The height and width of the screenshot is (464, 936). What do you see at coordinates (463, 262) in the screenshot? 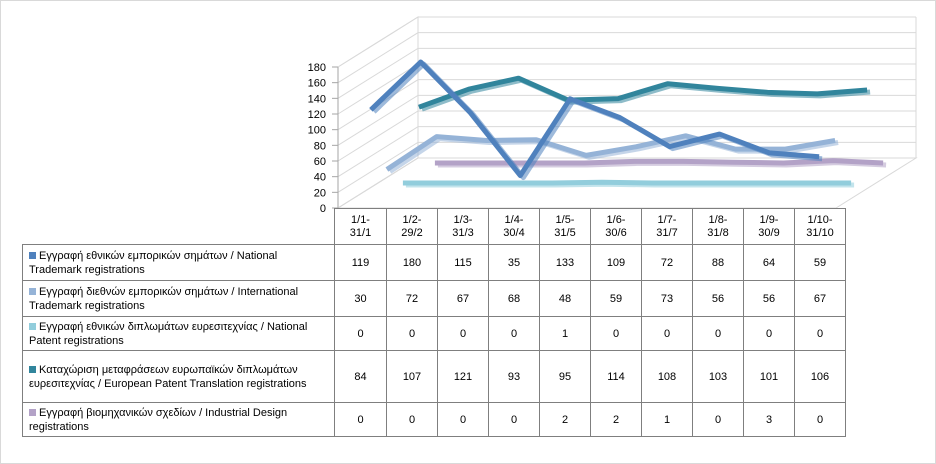
I see `data-value: 115` at bounding box center [463, 262].